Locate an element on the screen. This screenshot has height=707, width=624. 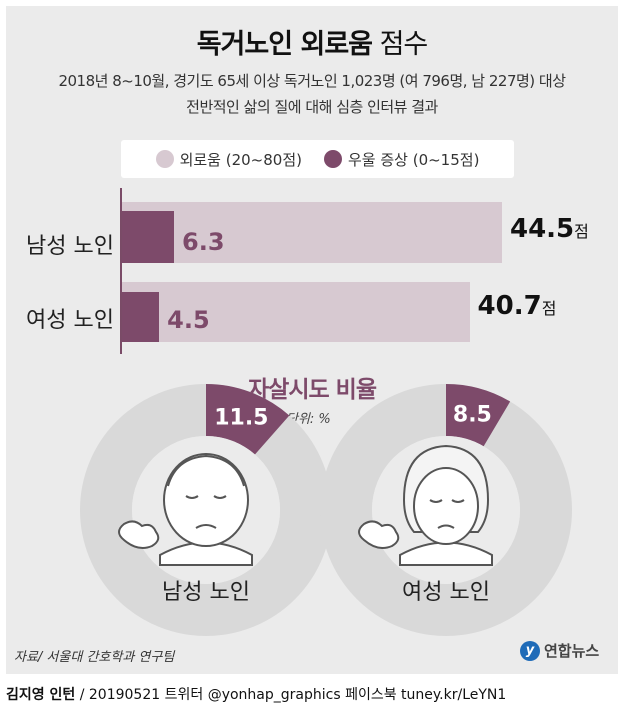
legend-item-depression: 우울 증상 (0~15점) is located at coordinates (401, 159).